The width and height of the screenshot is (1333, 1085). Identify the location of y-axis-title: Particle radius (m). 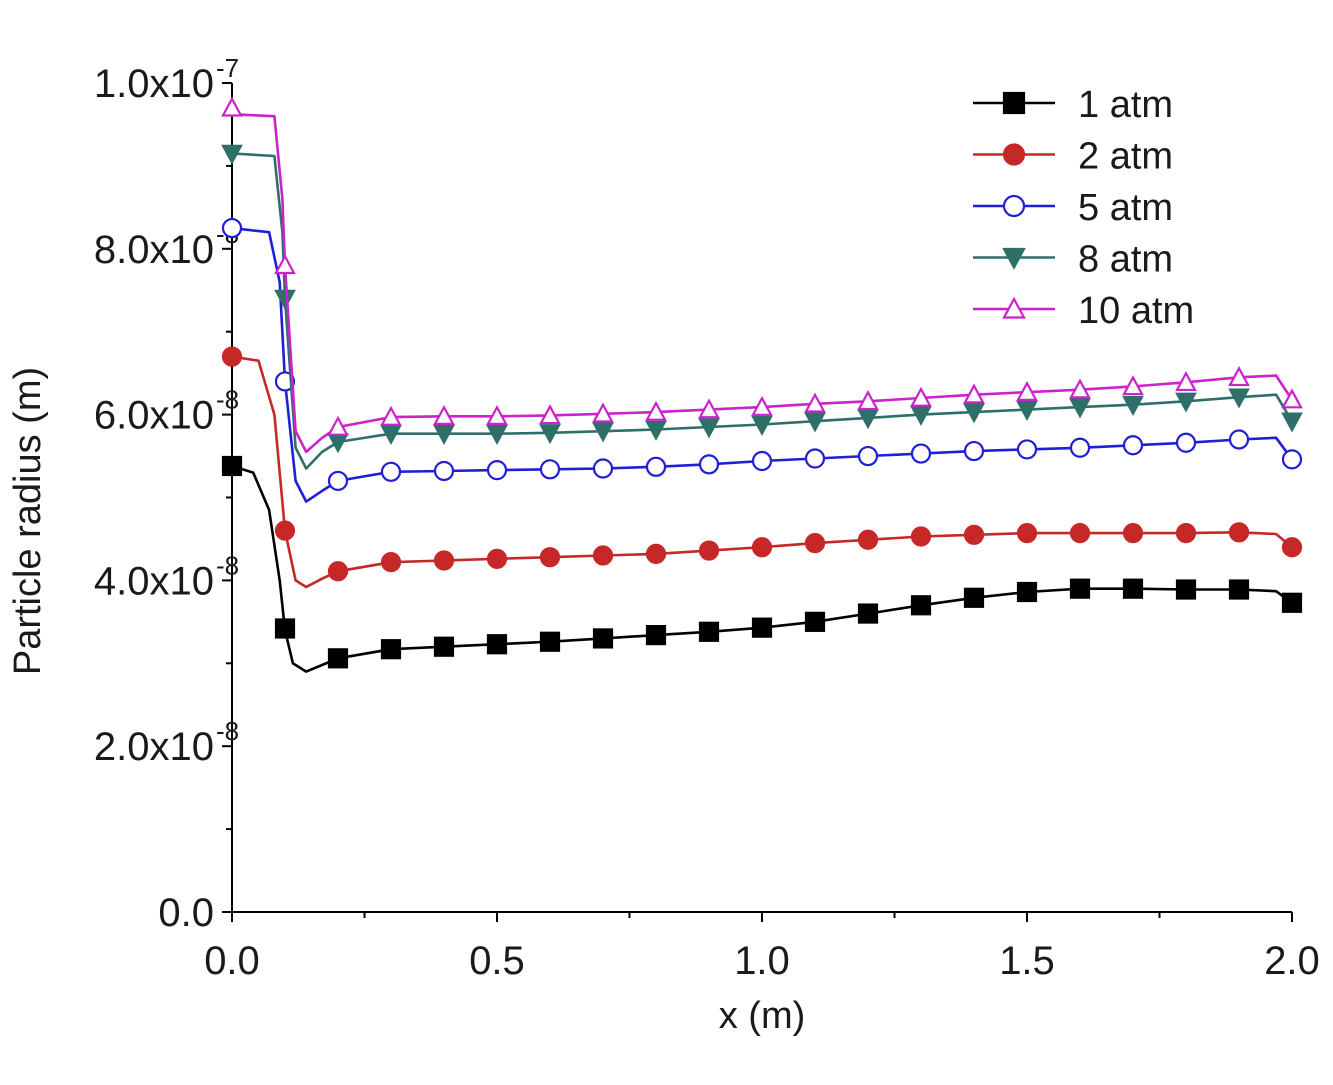
(28, 521).